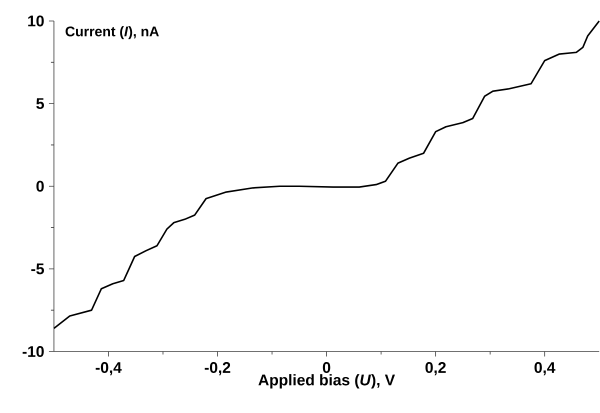 The image size is (600, 413). Describe the element at coordinates (109, 369) in the screenshot. I see `x-tick-label: -0,4` at that location.